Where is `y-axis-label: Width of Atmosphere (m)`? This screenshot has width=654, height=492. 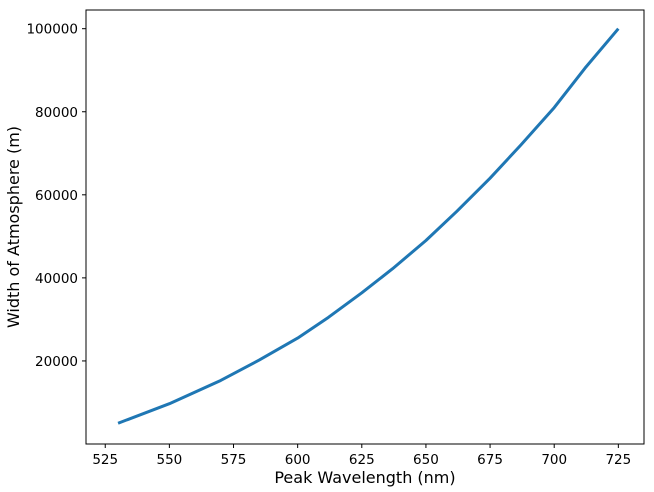
y-axis-label: Width of Atmosphere (m) is located at coordinates (13, 227).